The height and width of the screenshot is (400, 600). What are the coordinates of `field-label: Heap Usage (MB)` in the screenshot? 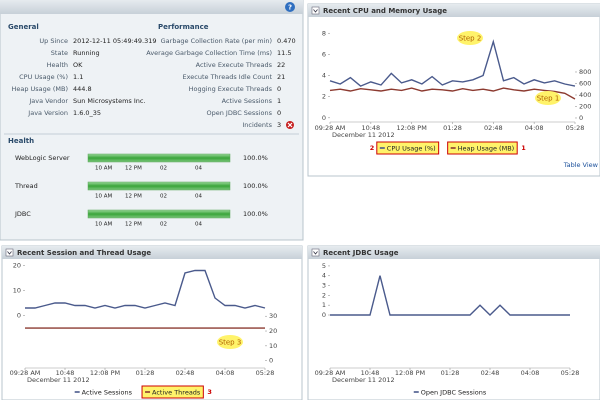 It's located at (39, 89).